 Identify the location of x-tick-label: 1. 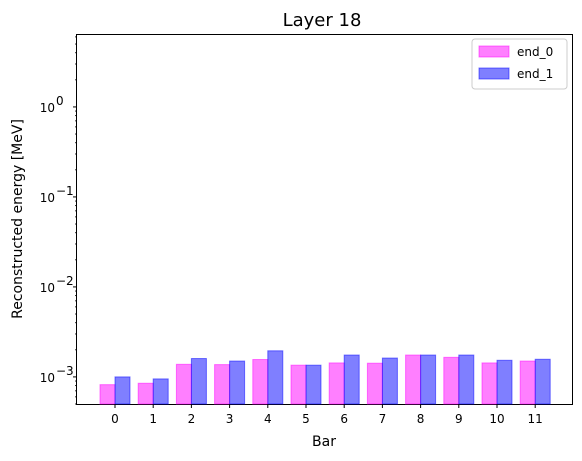
(153, 419).